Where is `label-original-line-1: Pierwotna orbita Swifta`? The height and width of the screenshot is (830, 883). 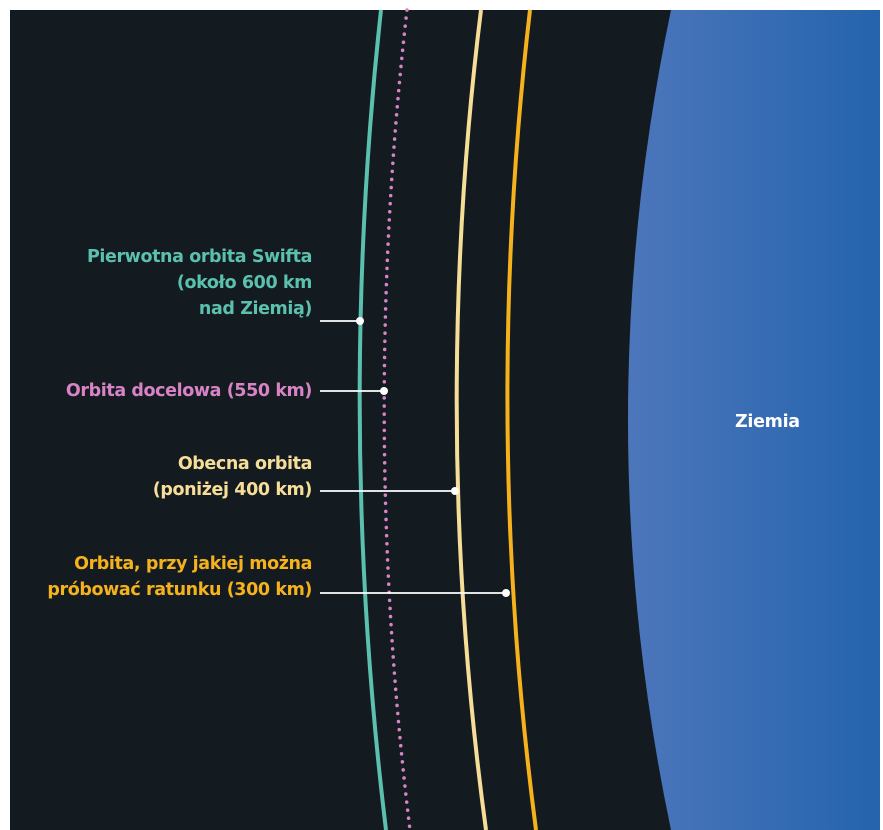 label-original-line-1: Pierwotna orbita Swifta is located at coordinates (199, 257).